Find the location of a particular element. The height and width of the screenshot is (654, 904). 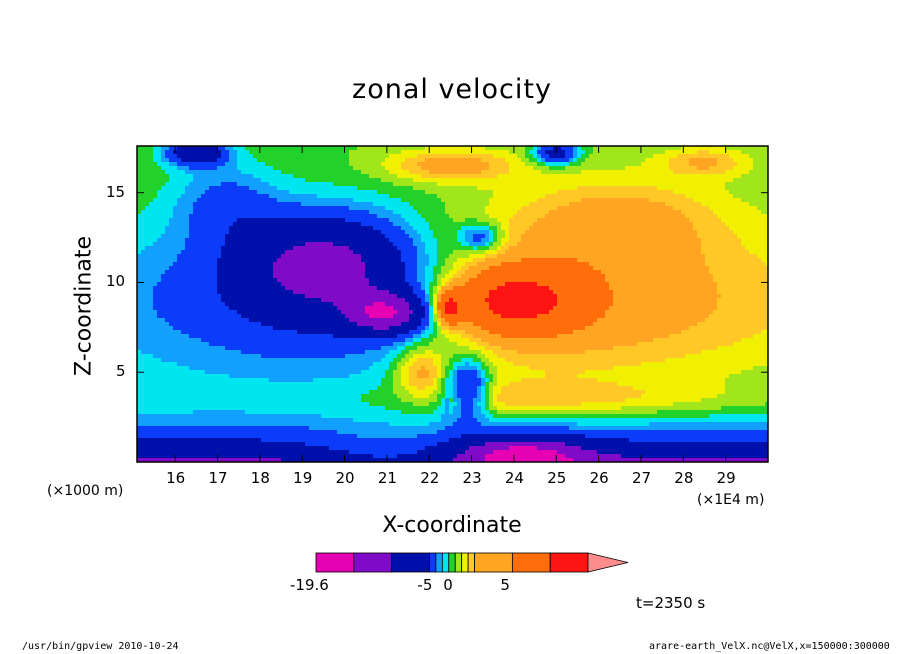

y-tick-label: 5 is located at coordinates (121, 371).